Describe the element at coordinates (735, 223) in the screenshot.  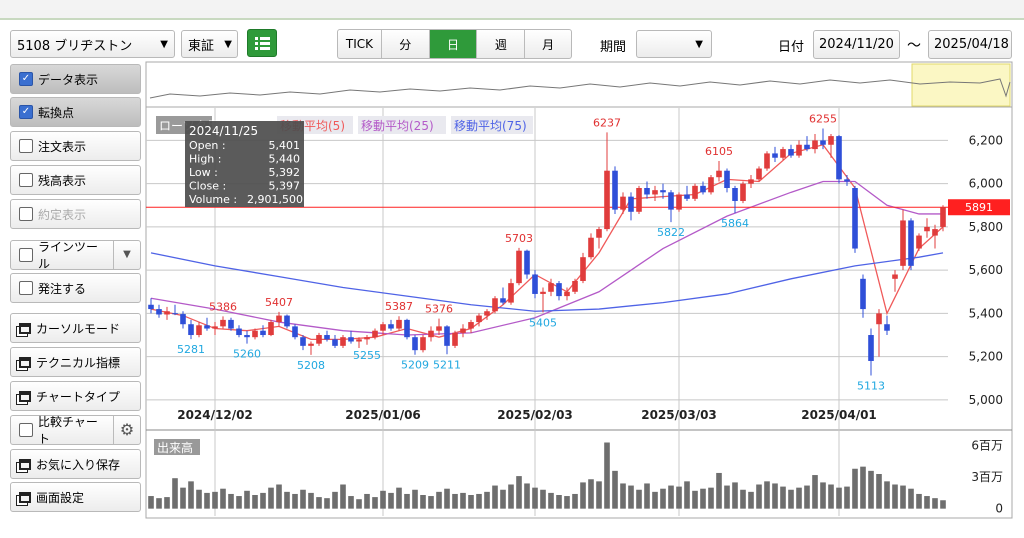
I see `trough-label: 5864` at that location.